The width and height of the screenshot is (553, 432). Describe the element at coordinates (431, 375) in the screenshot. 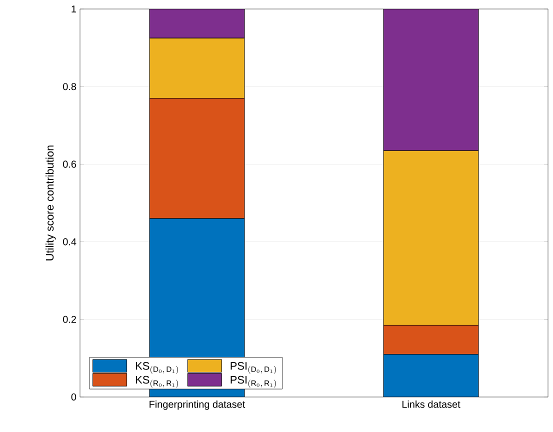

I see `bar` at that location.